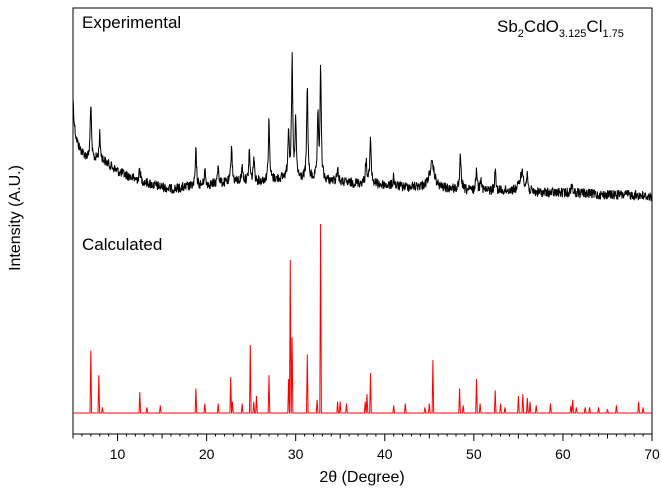  I want to click on calculated-label: Calculated, so click(122, 244).